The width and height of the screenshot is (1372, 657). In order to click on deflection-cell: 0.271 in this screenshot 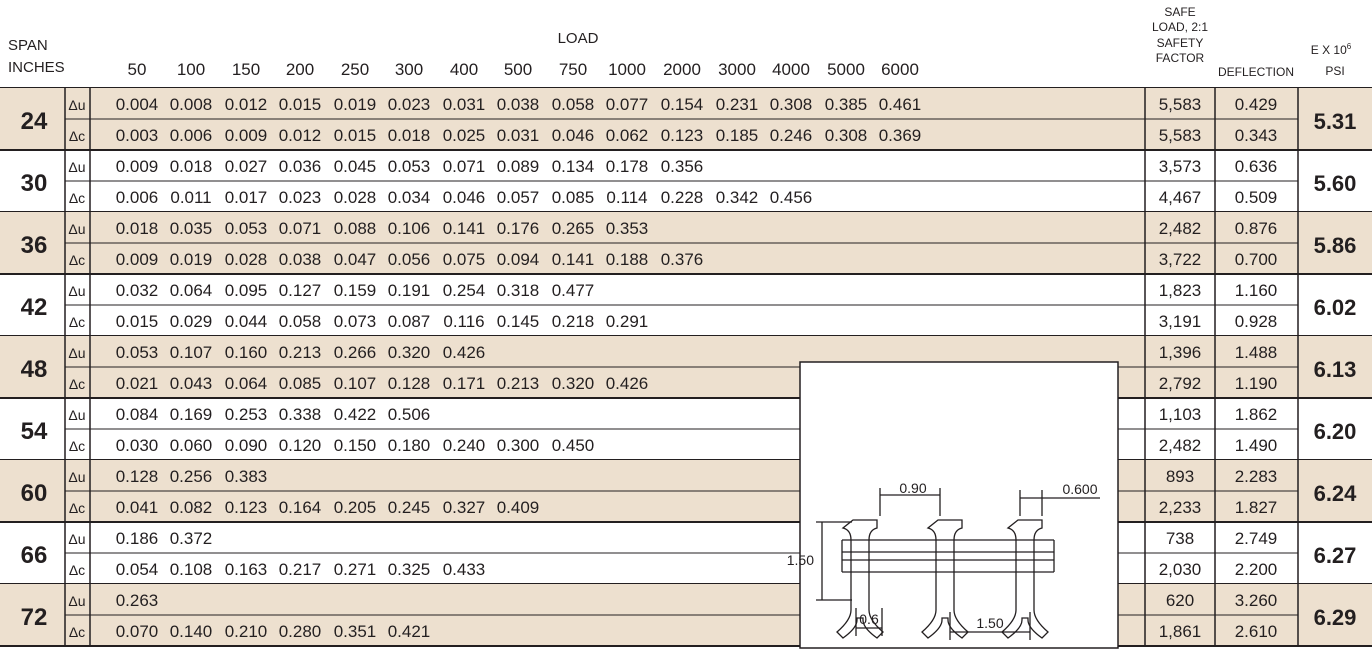, I will do `click(355, 569)`.